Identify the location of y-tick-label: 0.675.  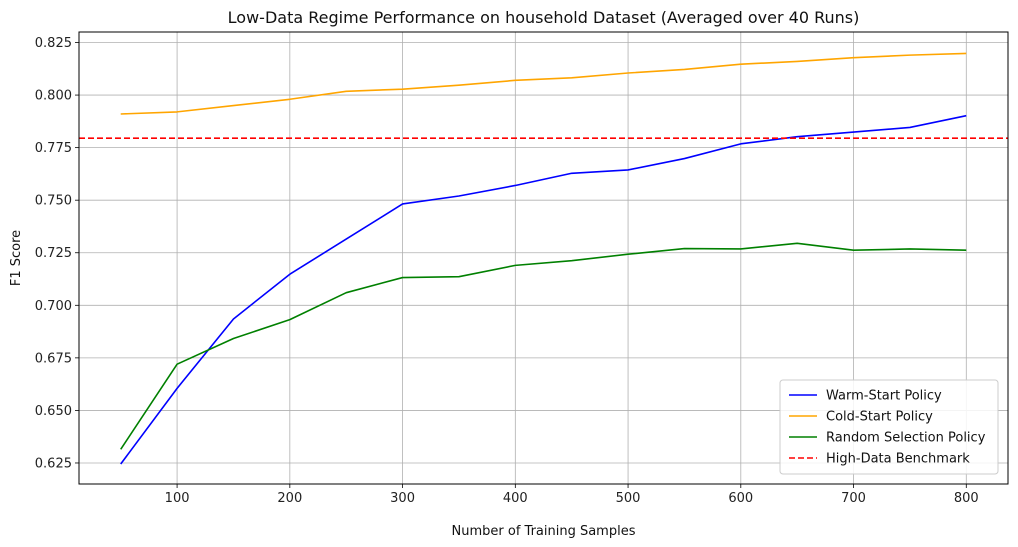
(53, 358).